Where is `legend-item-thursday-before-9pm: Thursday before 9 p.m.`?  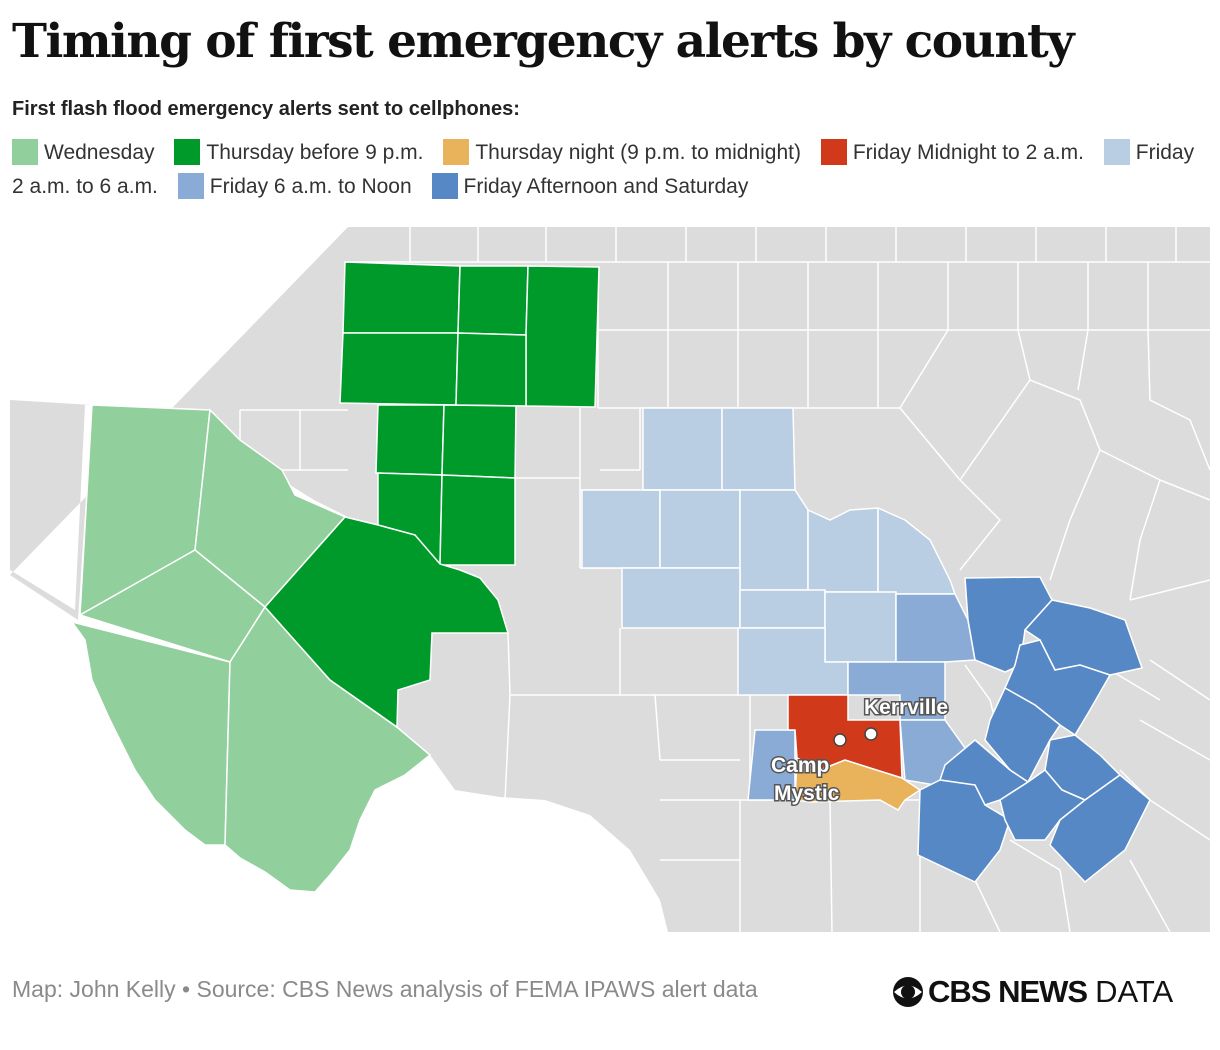
legend-item-thursday-before-9pm: Thursday before 9 p.m. is located at coordinates (299, 152).